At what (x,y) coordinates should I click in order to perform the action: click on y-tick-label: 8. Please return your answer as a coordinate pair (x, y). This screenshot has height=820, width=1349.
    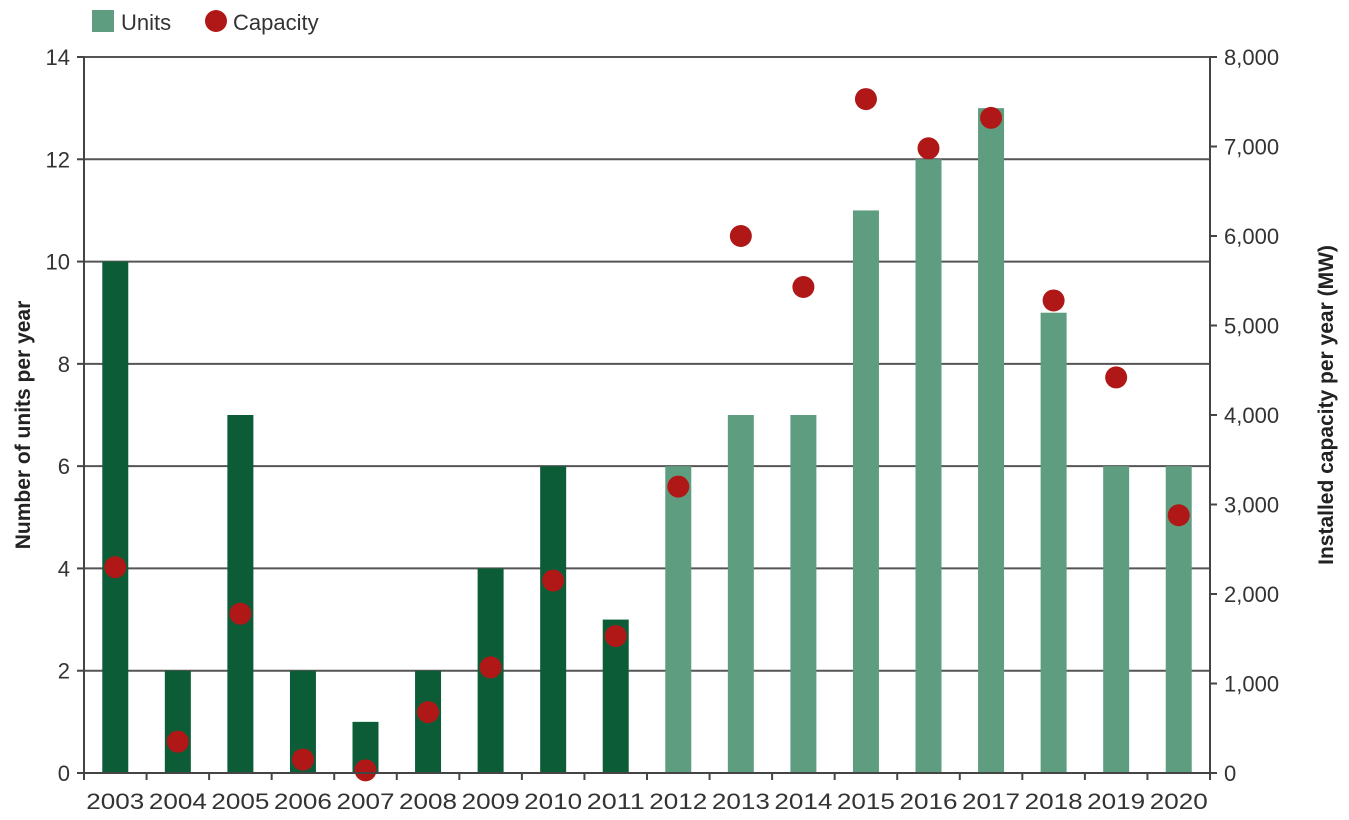
    Looking at the image, I should click on (64, 364).